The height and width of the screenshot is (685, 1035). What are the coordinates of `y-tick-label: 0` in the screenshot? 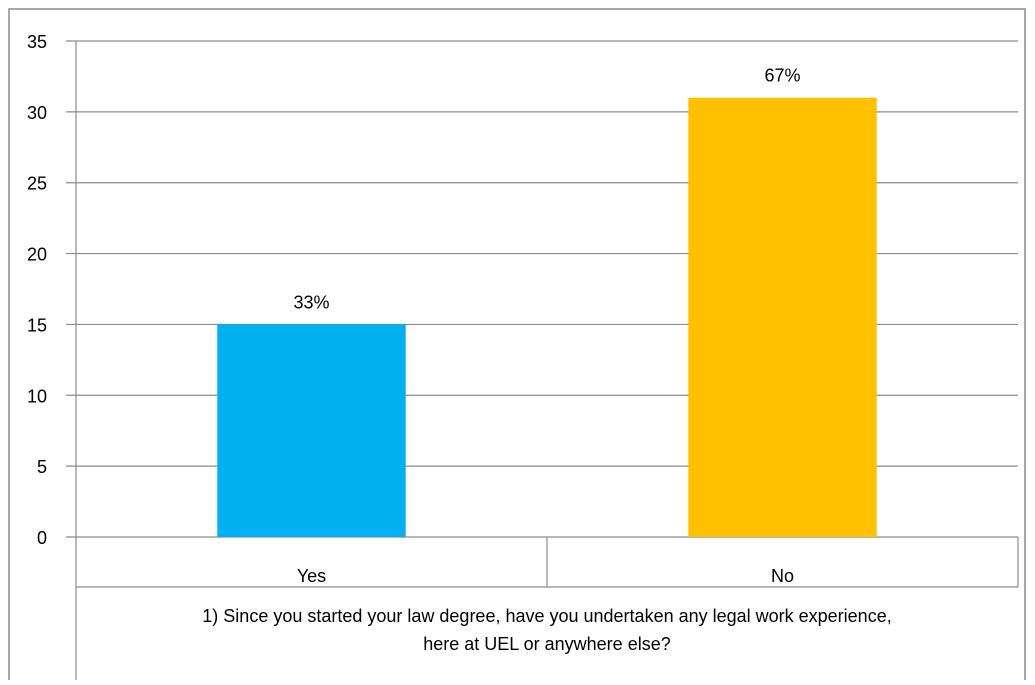 It's located at (42, 538).